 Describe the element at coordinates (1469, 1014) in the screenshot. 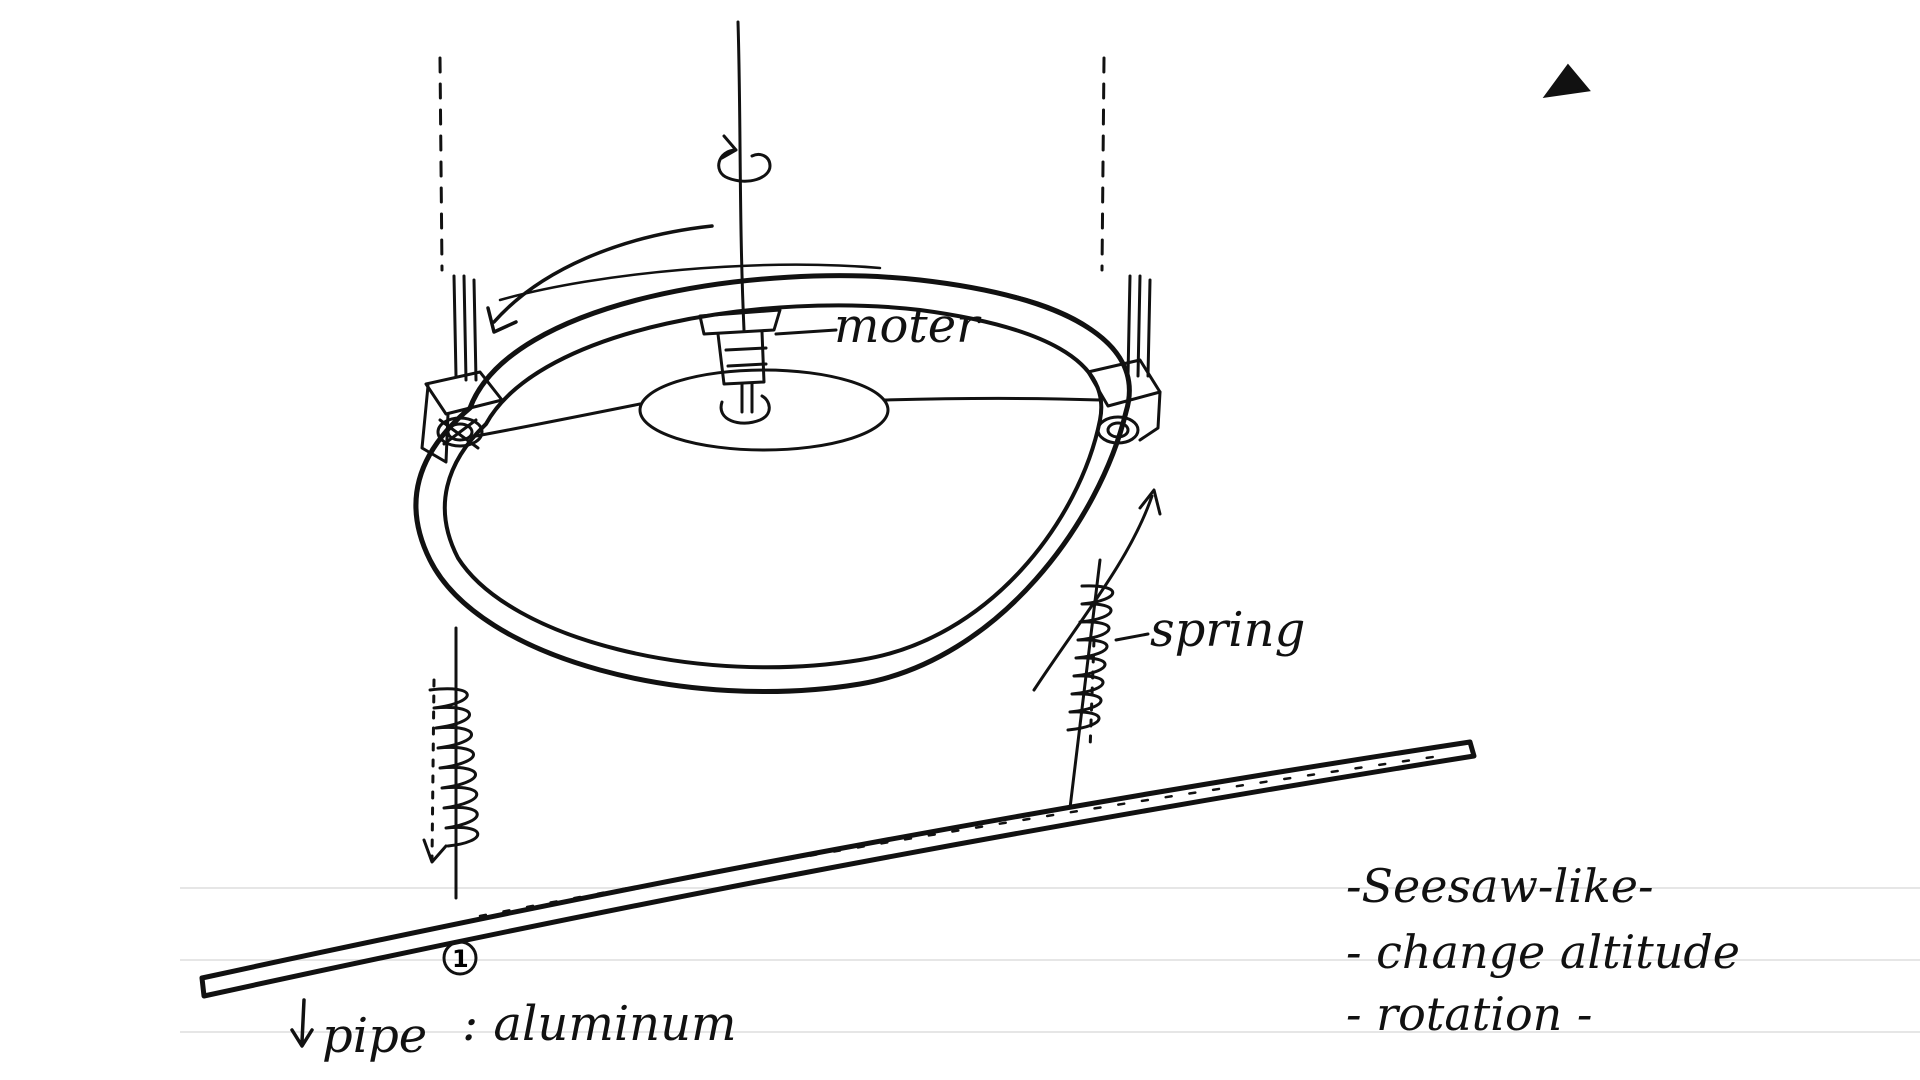

I see `note-item: - rotation -` at that location.